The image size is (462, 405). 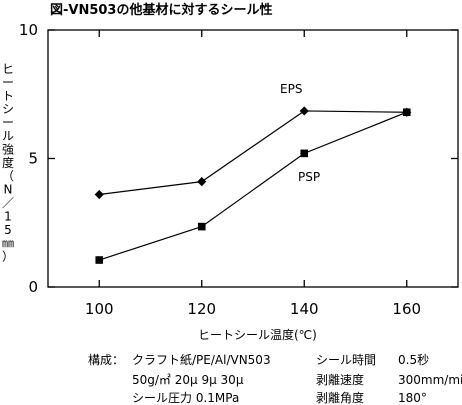 What do you see at coordinates (413, 360) in the screenshot?
I see `seal-time-value: 0.5秒` at bounding box center [413, 360].